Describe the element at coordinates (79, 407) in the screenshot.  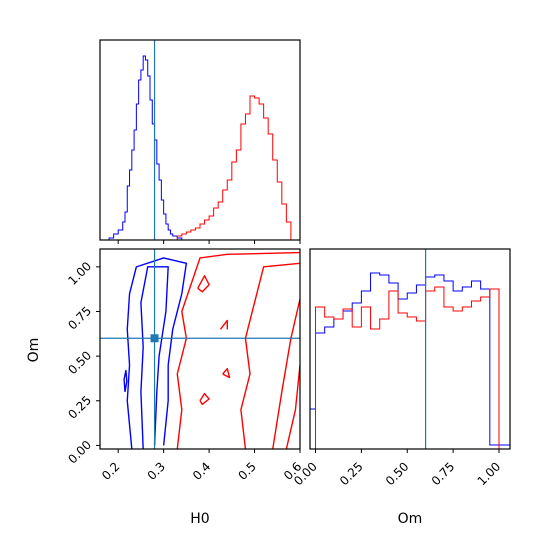
I see `y-tick-label: 0.25` at that location.